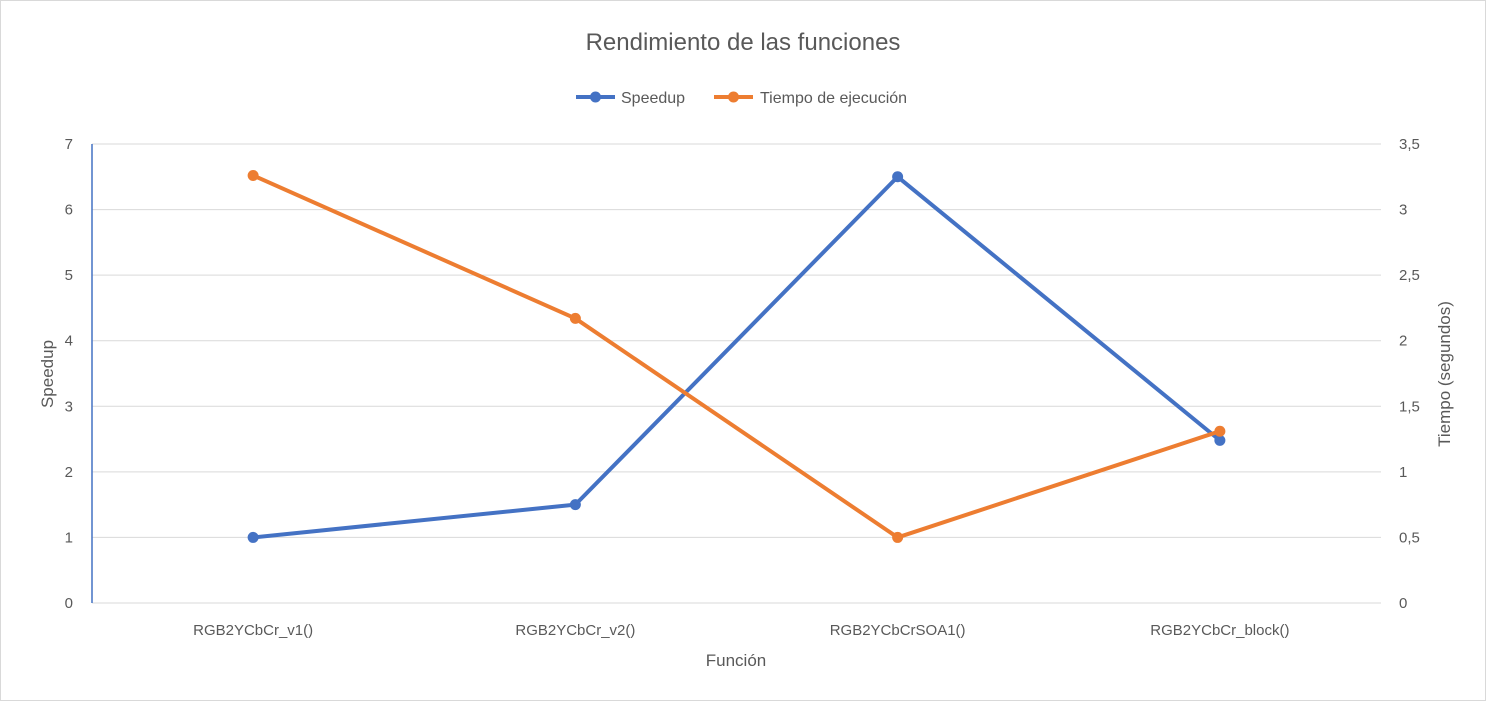 The height and width of the screenshot is (705, 1486). Describe the element at coordinates (253, 630) in the screenshot. I see `x-tick-label: RGB2YCbCr_v1()` at that location.